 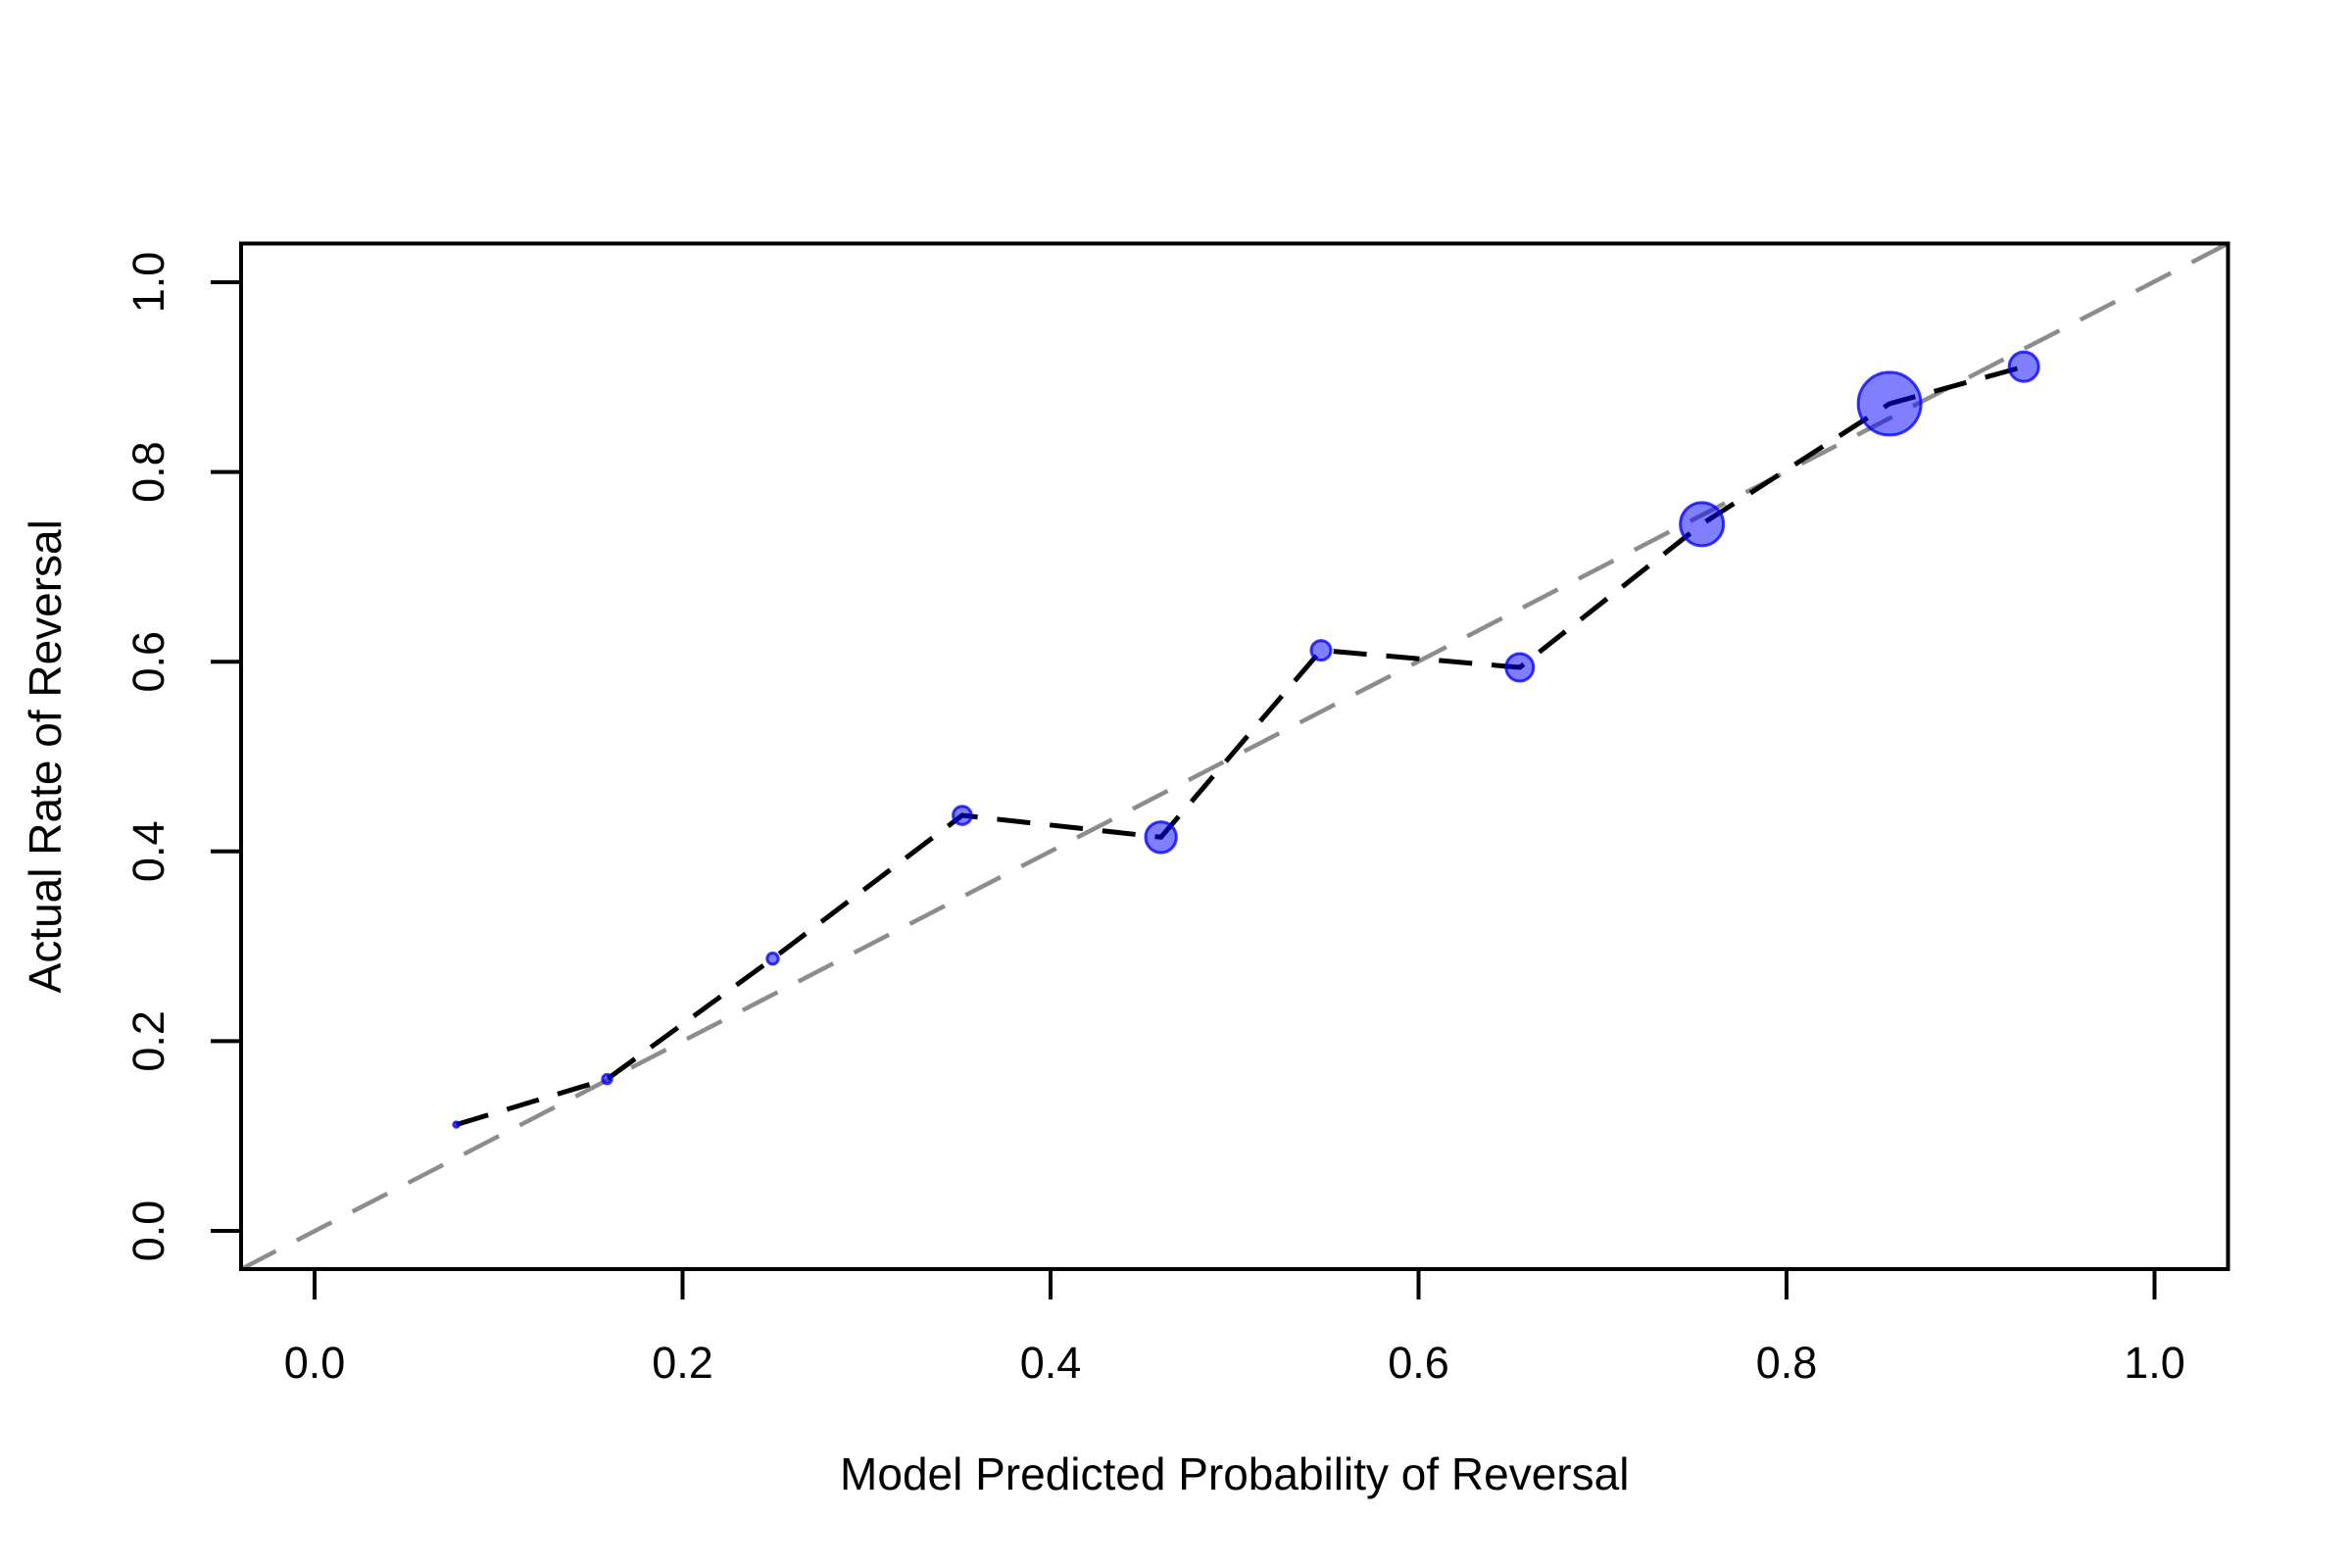 What do you see at coordinates (315, 1363) in the screenshot?
I see `x-axis-tick-label: 0.0` at bounding box center [315, 1363].